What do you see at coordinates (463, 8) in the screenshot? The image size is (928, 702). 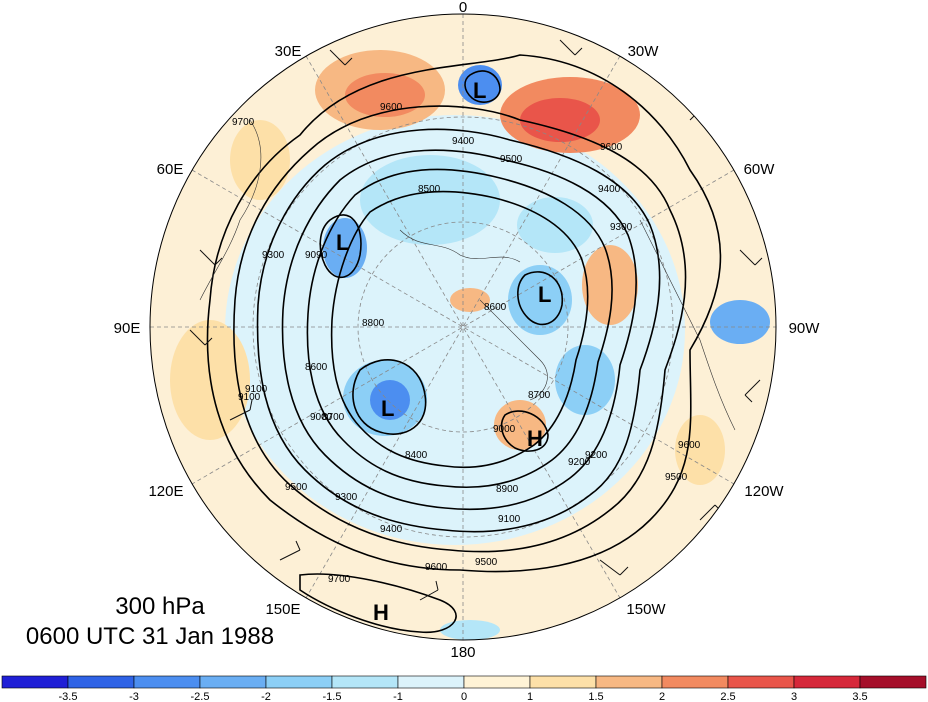 I see `lon-label-0: 0` at bounding box center [463, 8].